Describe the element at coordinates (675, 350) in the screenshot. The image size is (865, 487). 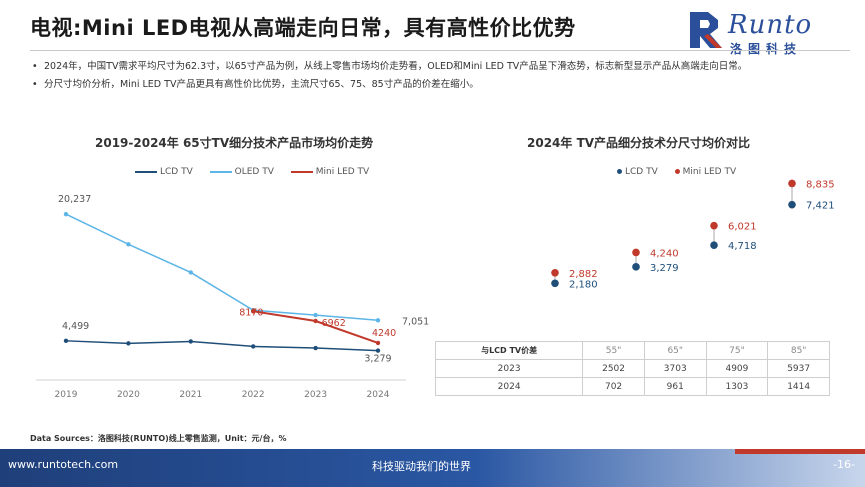
I see `table-col-header: 65"` at that location.